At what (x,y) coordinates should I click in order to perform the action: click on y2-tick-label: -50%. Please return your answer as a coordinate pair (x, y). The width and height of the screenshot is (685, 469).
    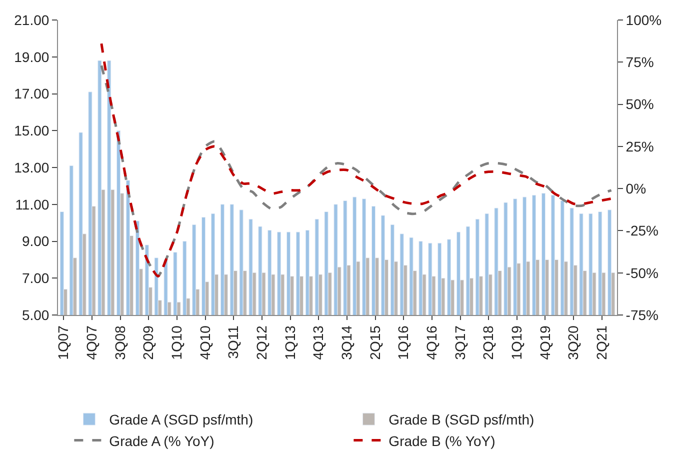
    Looking at the image, I should click on (642, 272).